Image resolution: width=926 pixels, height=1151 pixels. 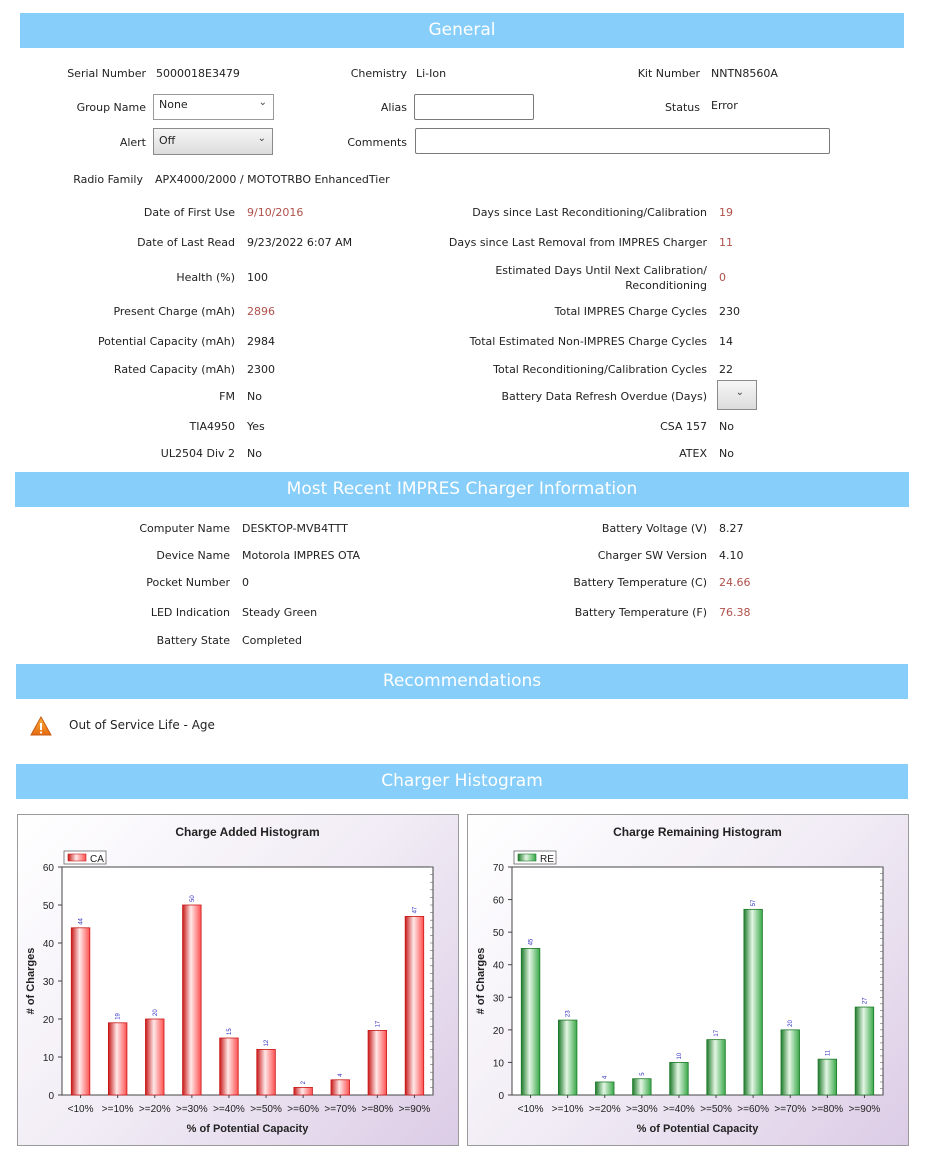 What do you see at coordinates (49, 982) in the screenshot?
I see `y-tick-label: 30` at bounding box center [49, 982].